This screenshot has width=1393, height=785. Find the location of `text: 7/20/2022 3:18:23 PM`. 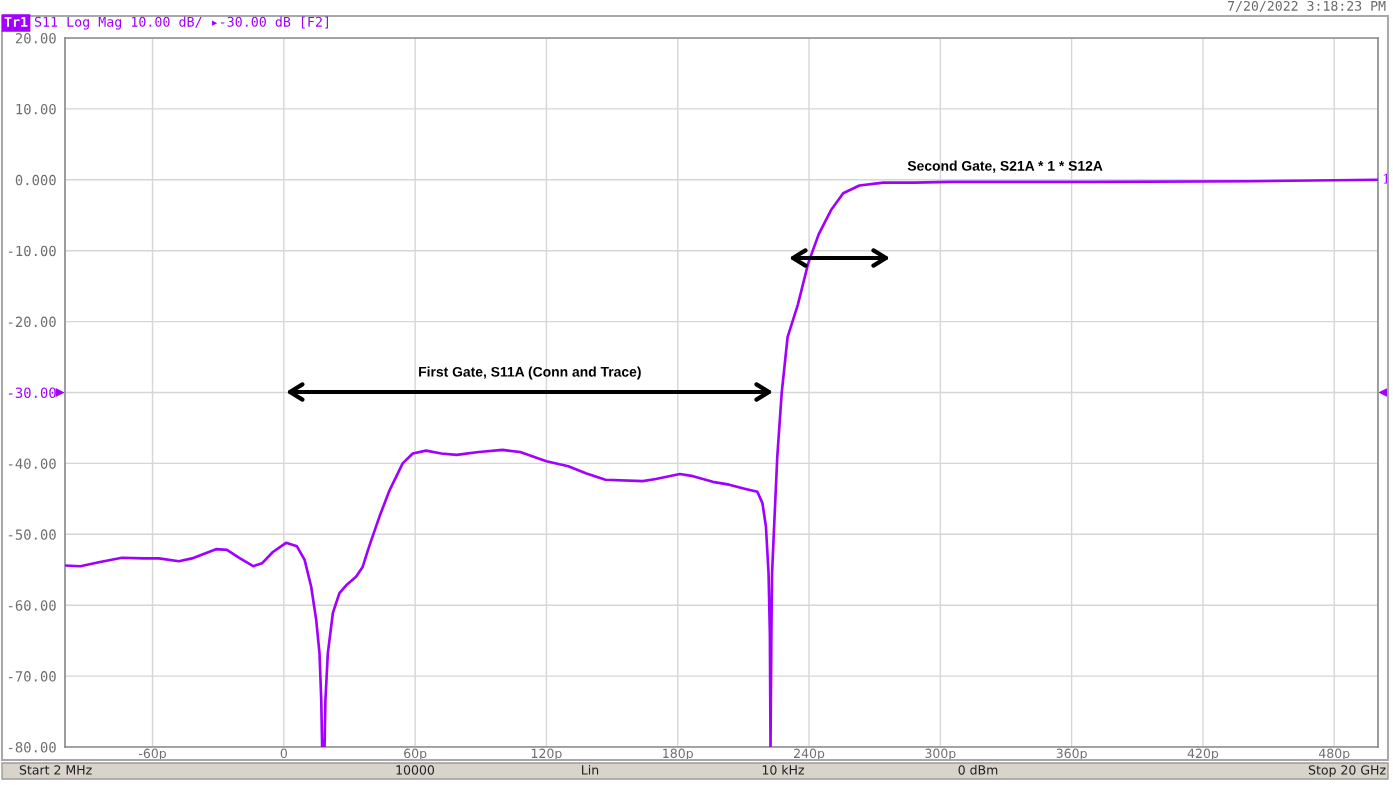

text: 7/20/2022 3:18:23 PM is located at coordinates (1307, 6).